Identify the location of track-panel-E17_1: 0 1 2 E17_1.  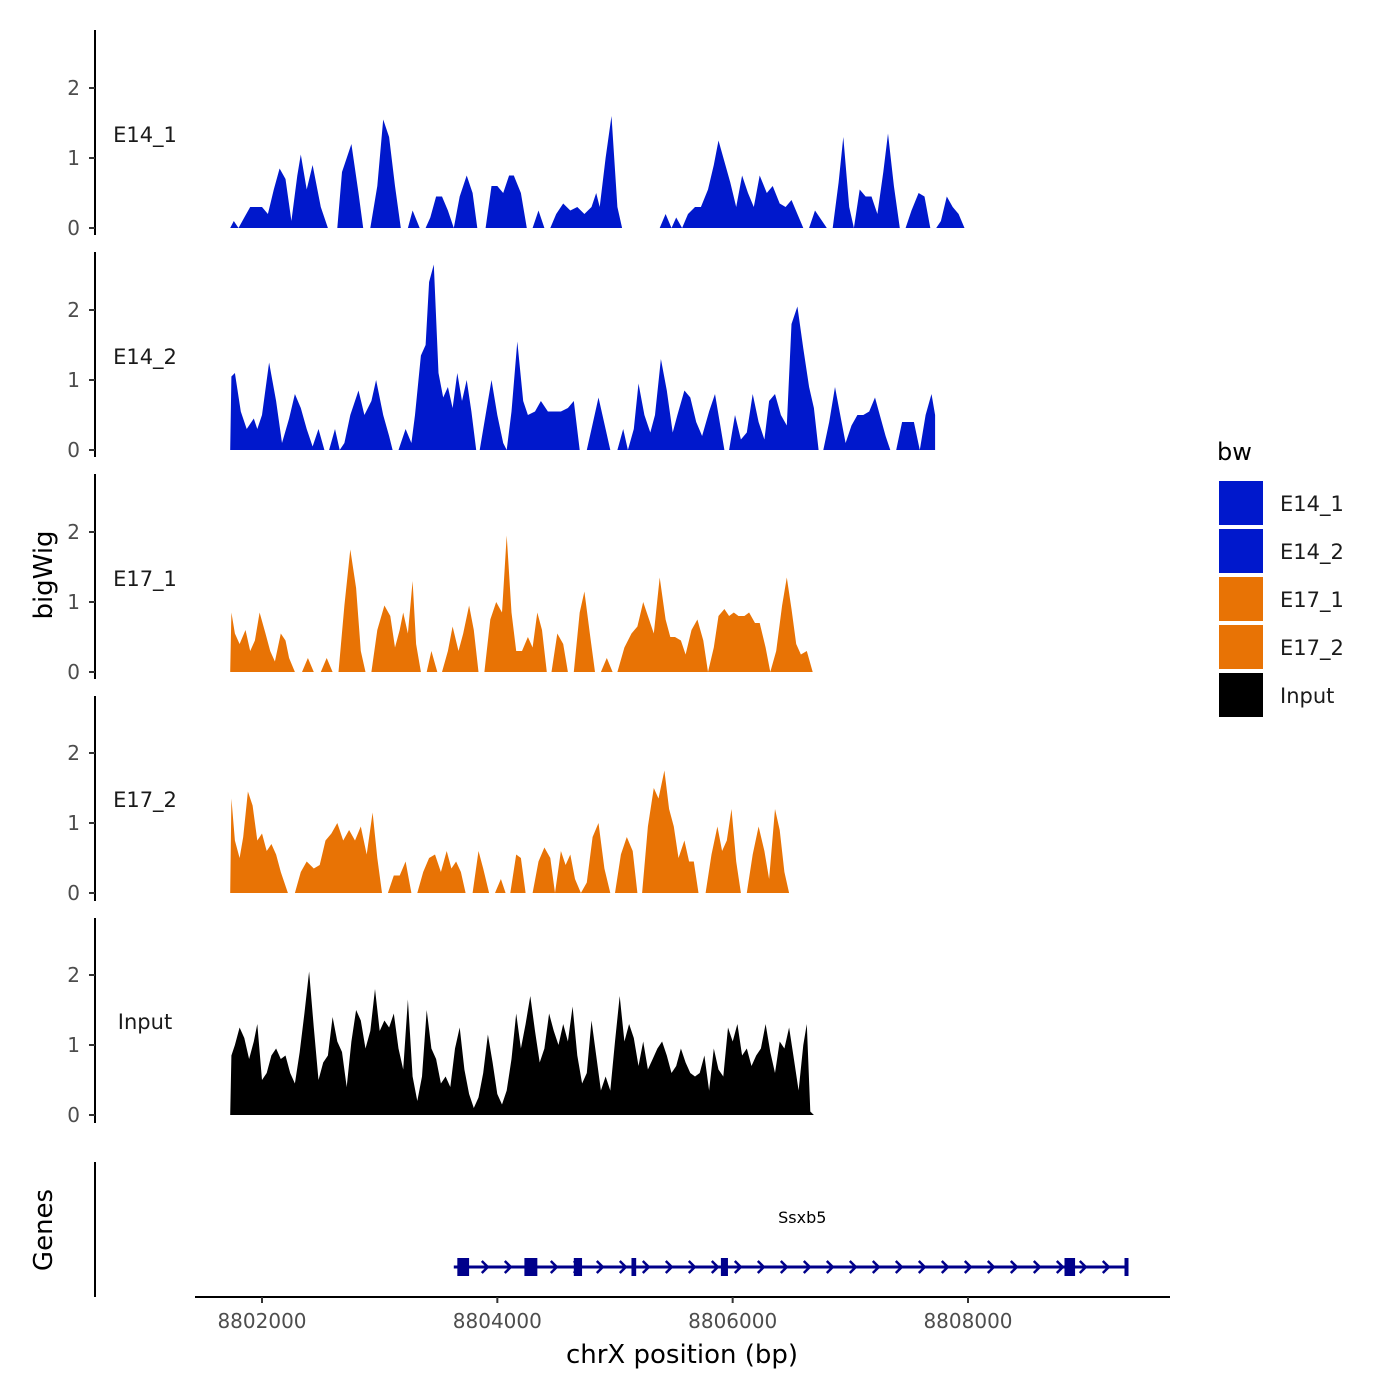
(440, 579).